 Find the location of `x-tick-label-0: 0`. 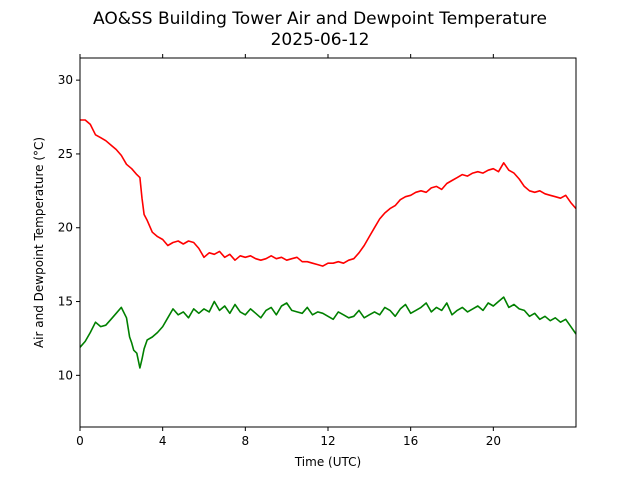

x-tick-label-0: 0 is located at coordinates (80, 441).